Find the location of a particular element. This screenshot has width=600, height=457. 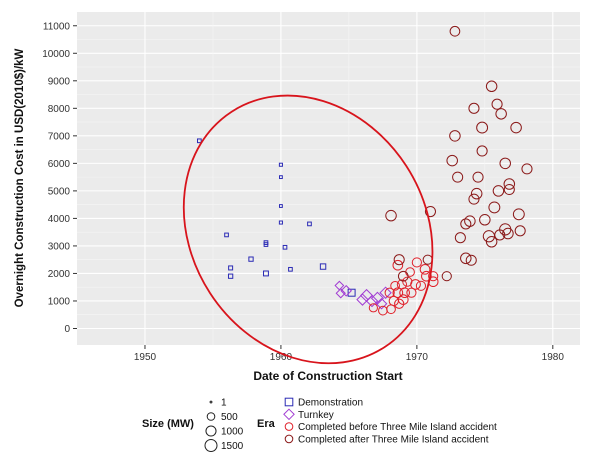

y-tick-label: 8000 is located at coordinates (59, 109).